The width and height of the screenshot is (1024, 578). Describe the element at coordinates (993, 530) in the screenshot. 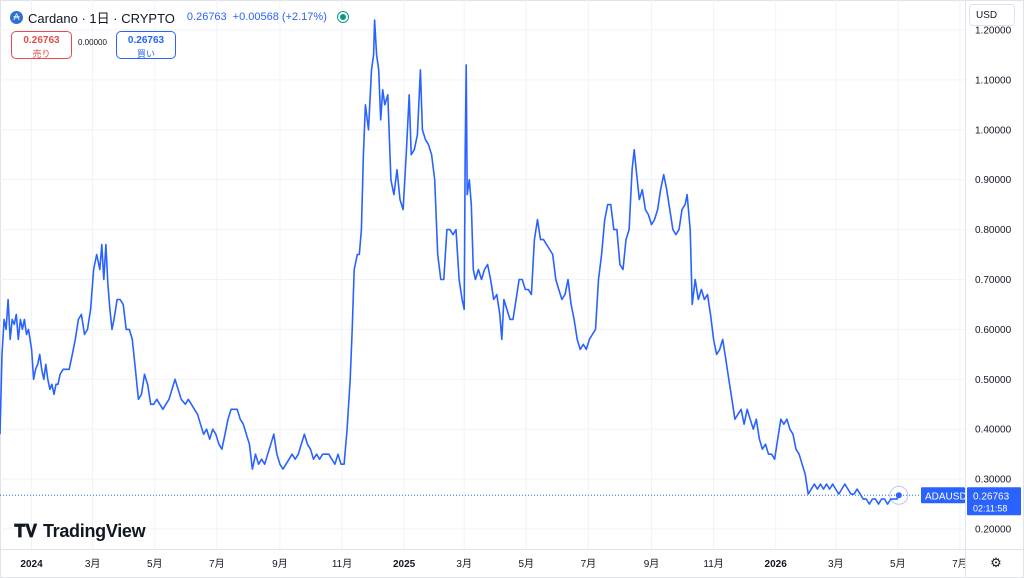

I see `y-tick-label: 0.20000` at that location.